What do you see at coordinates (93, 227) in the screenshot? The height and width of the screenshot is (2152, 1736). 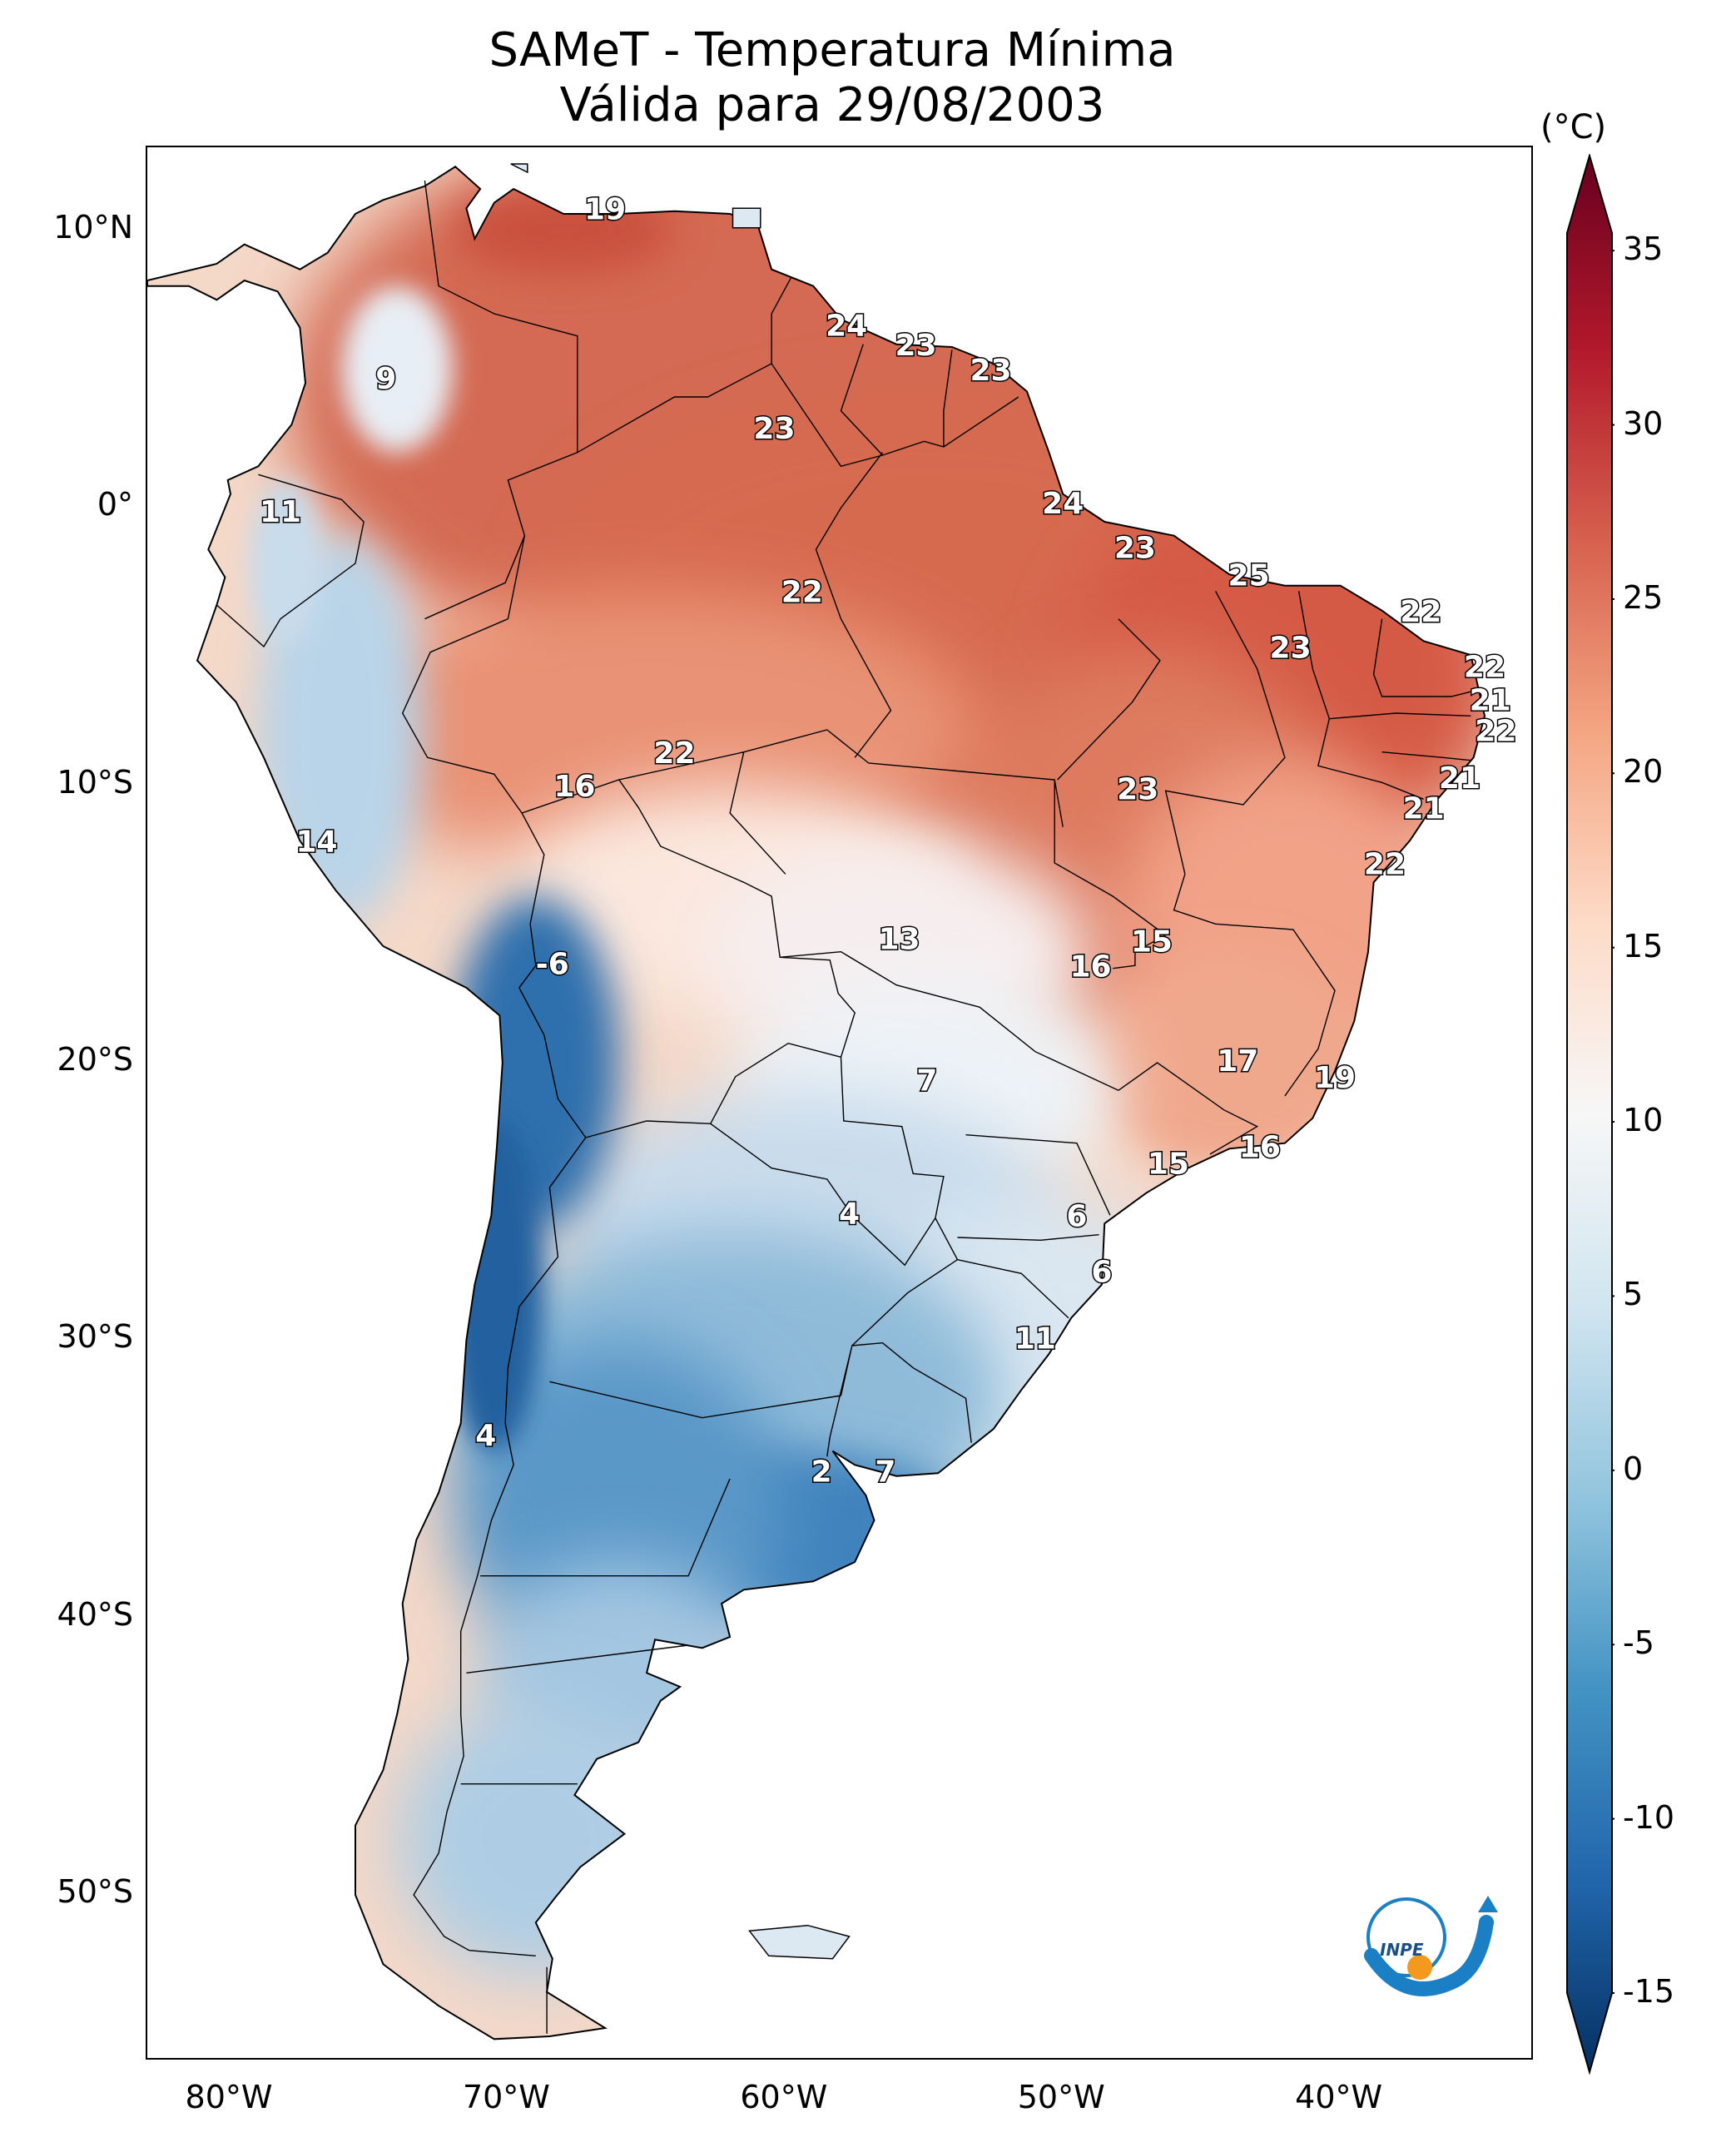 I see `lat-tick-label: 10°N` at bounding box center [93, 227].